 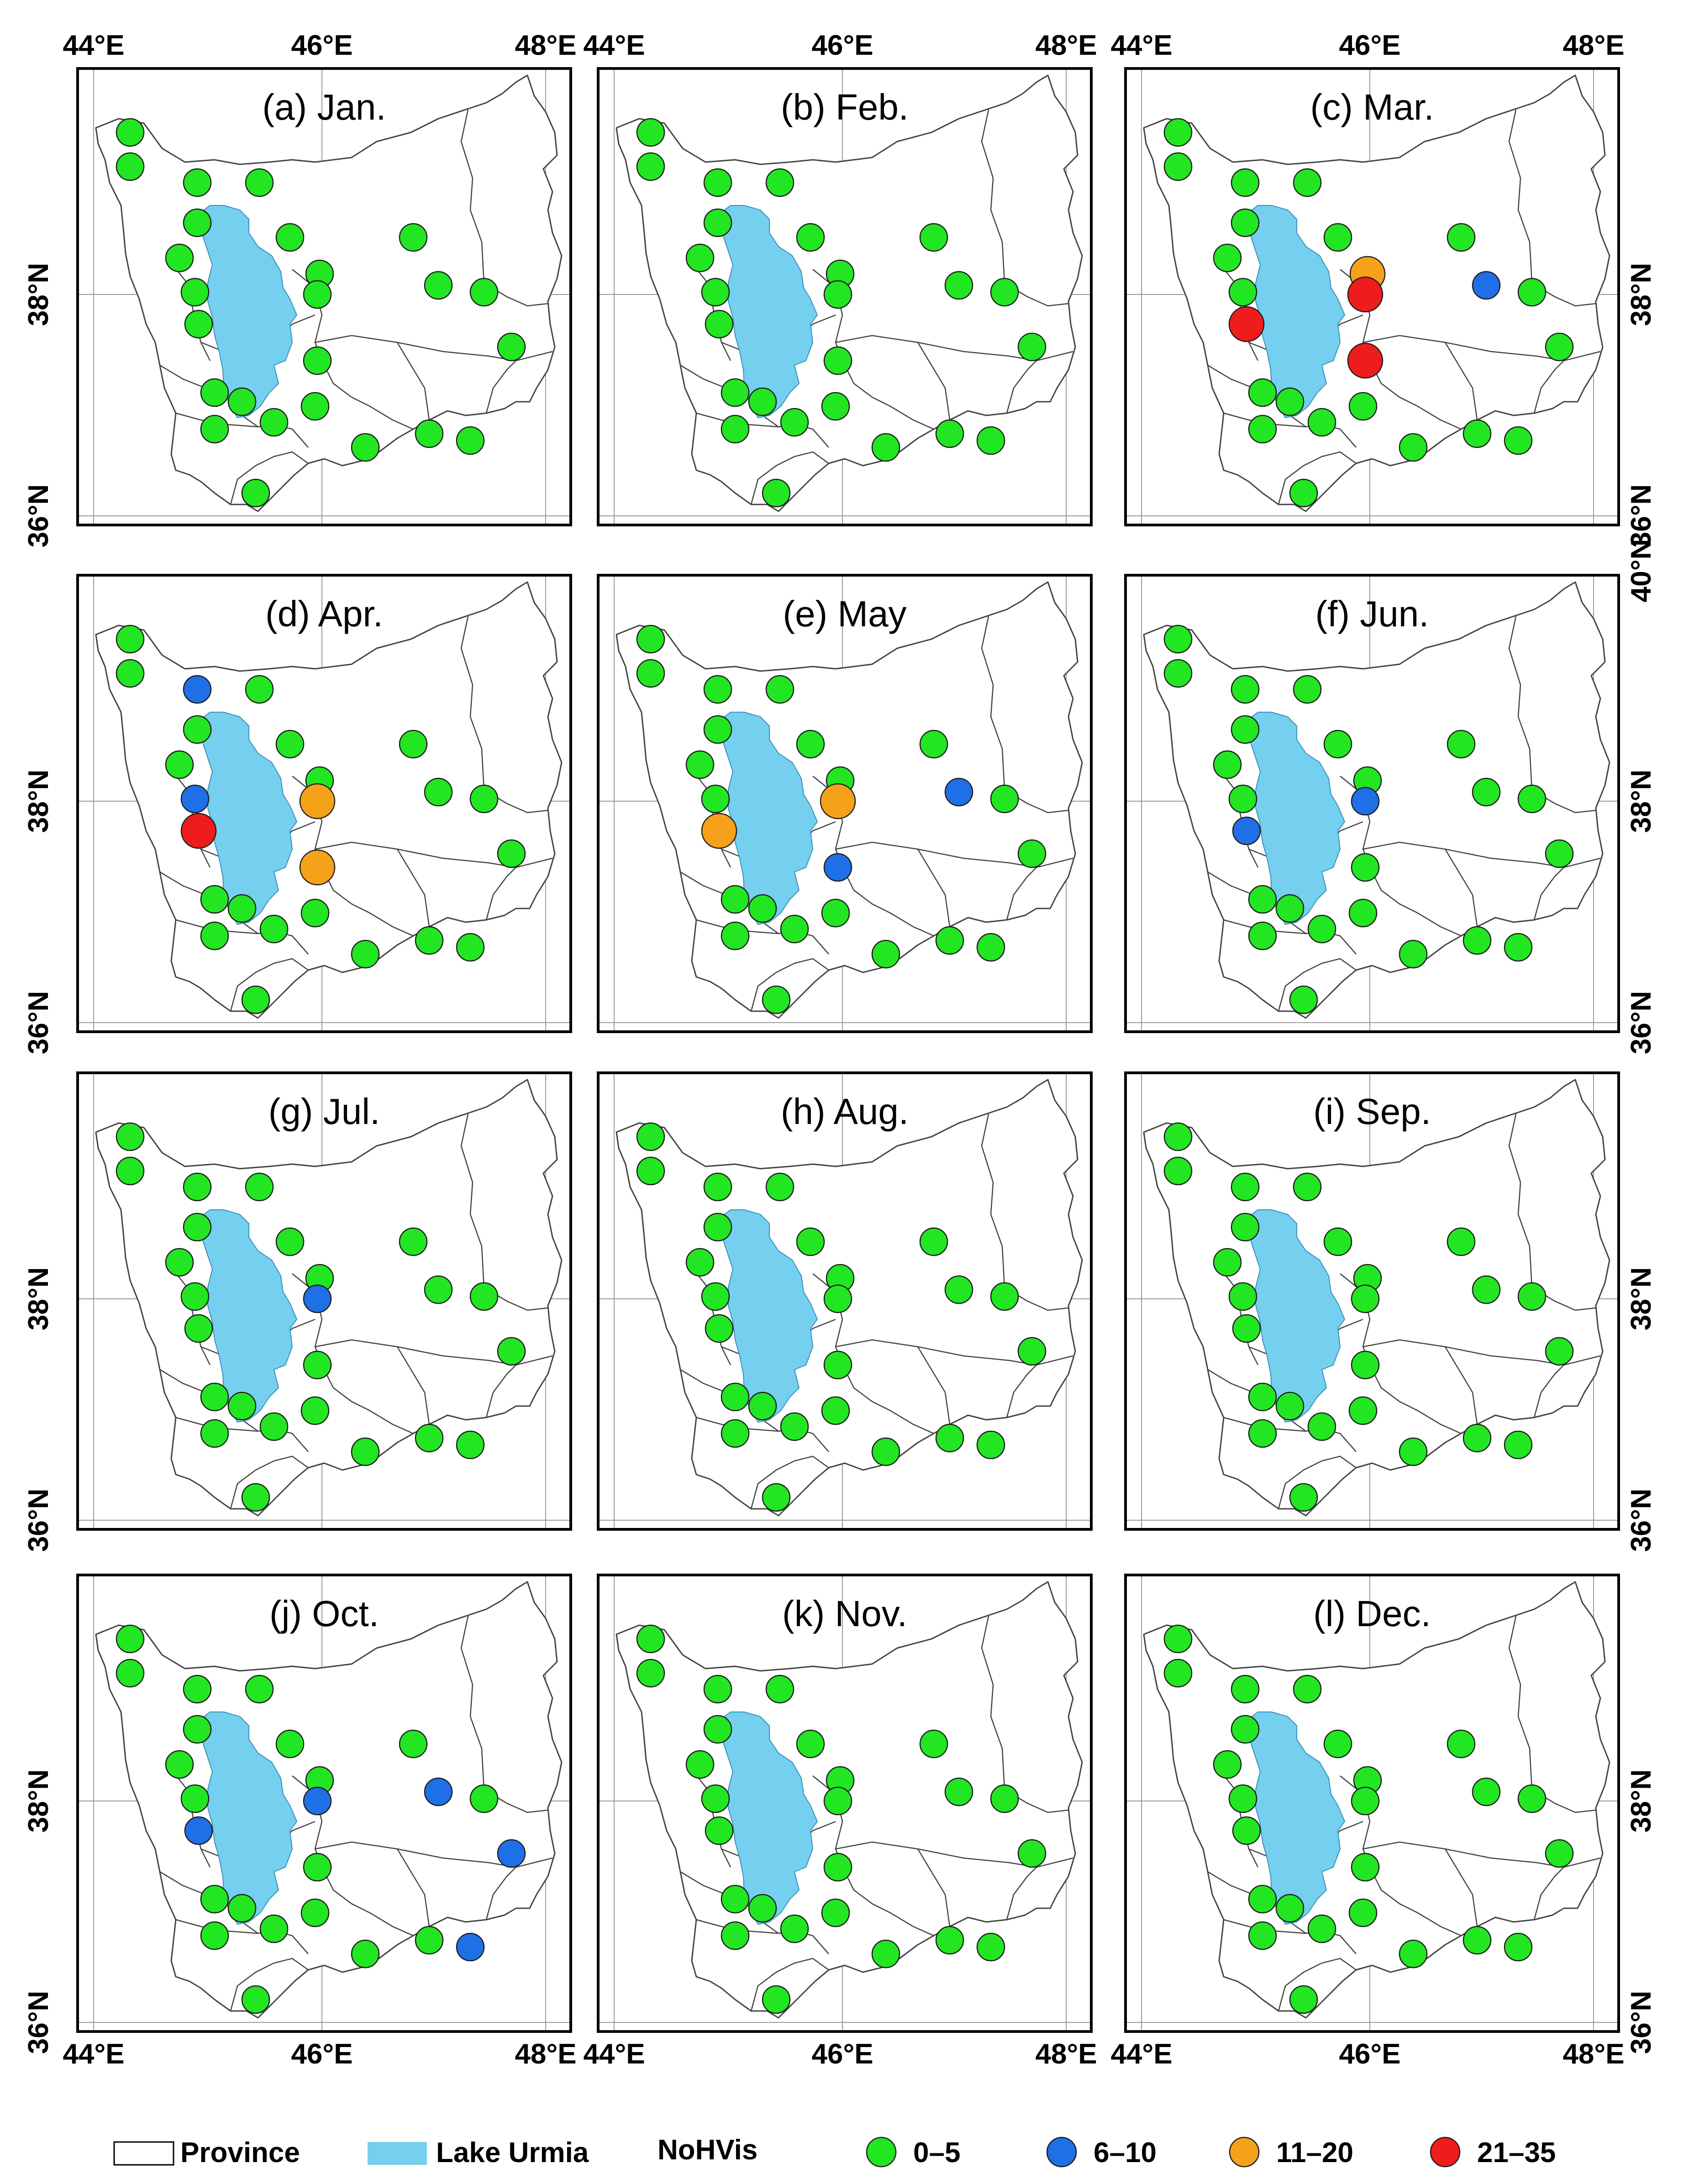 I want to click on lon-tick-label: 48°E, so click(x=545, y=2054).